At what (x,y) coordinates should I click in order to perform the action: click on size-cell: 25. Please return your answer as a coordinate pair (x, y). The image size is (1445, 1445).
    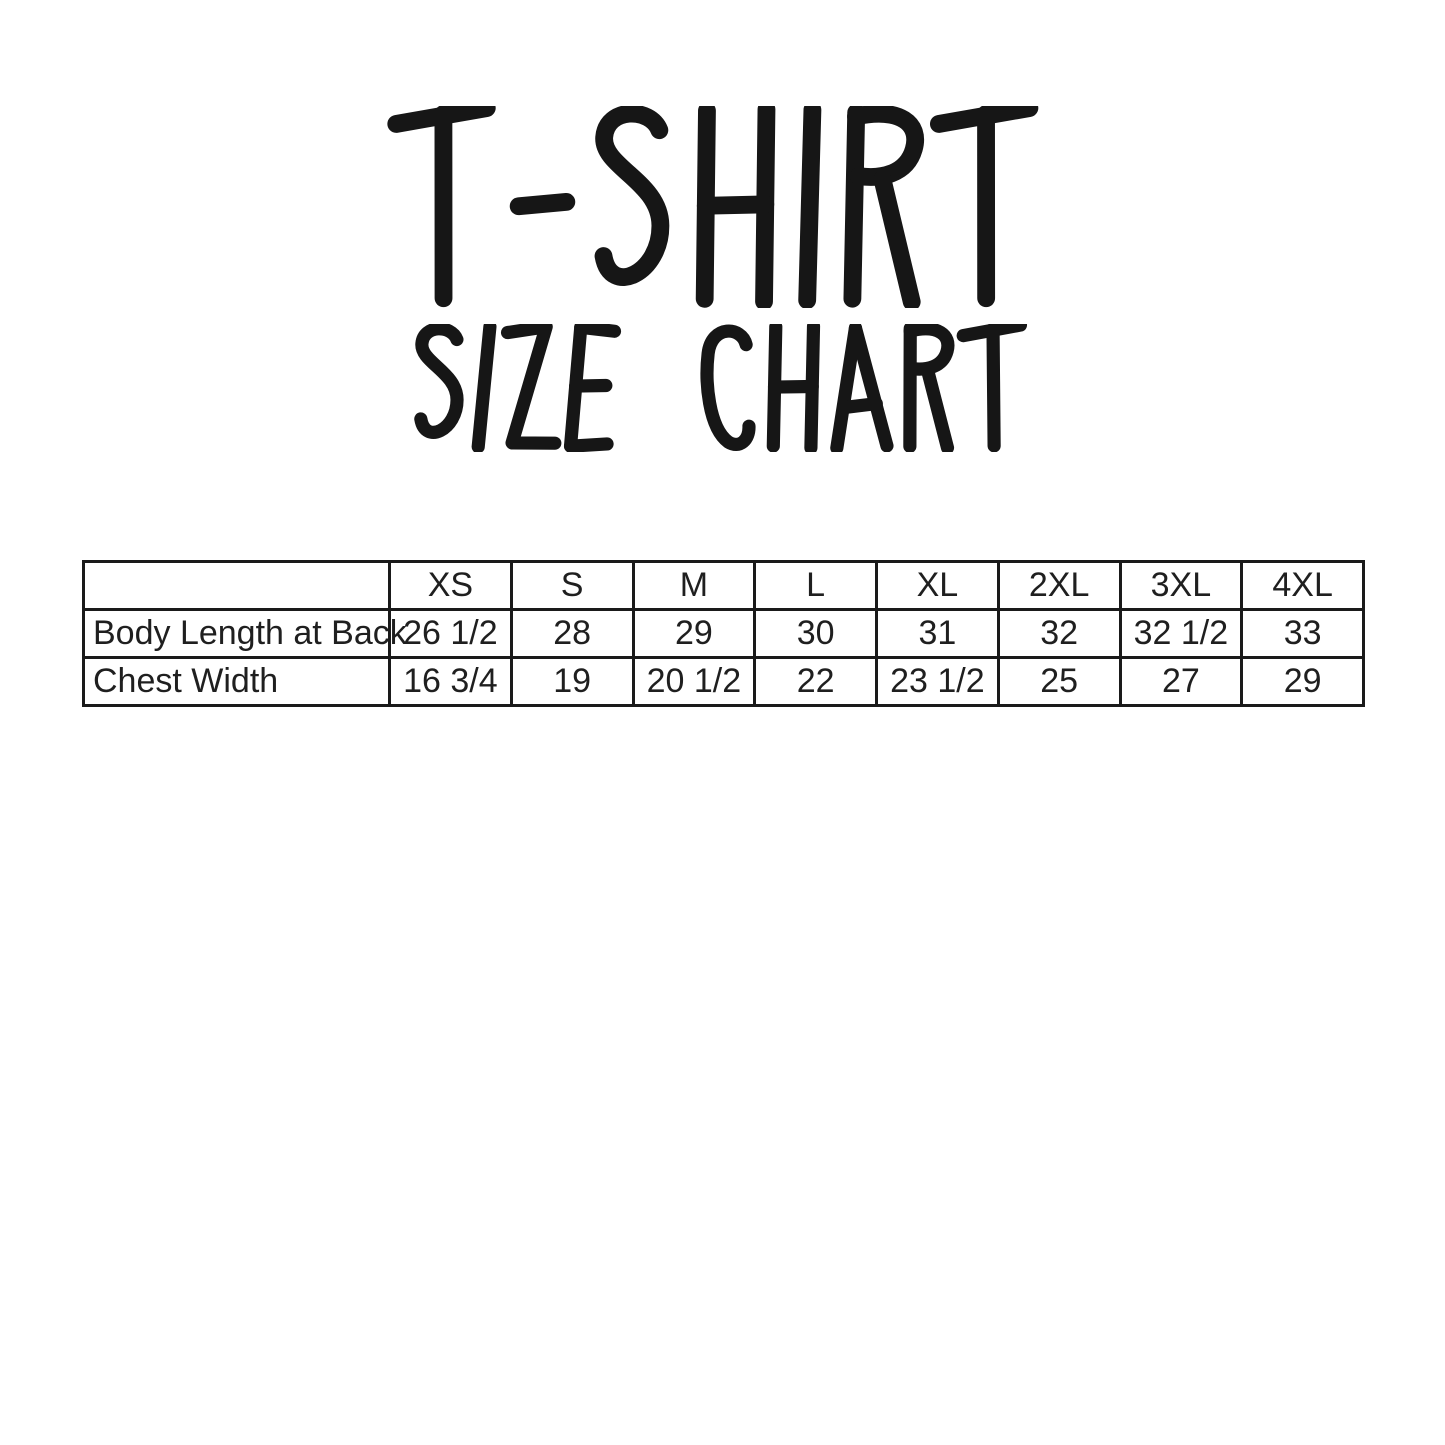
    Looking at the image, I should click on (1059, 681).